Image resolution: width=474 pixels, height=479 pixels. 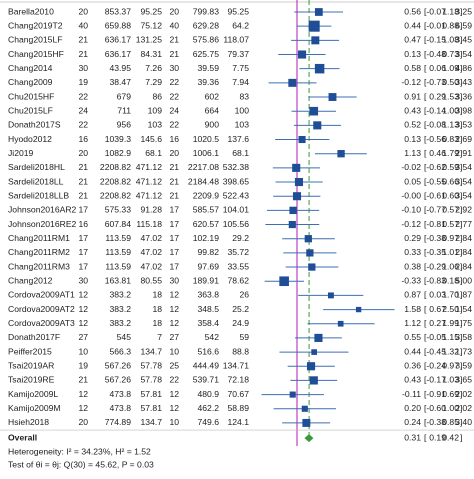 I want to click on ci-high: 0.97, so click(x=450, y=238).